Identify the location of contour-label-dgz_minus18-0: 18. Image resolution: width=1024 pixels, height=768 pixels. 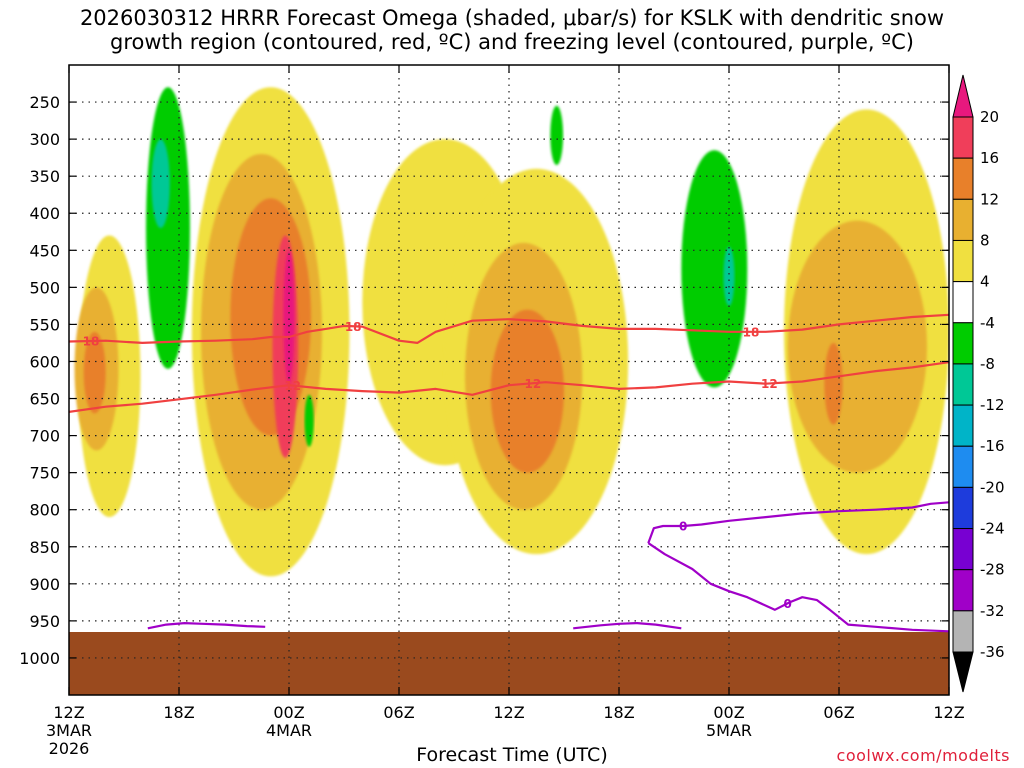
(91, 342).